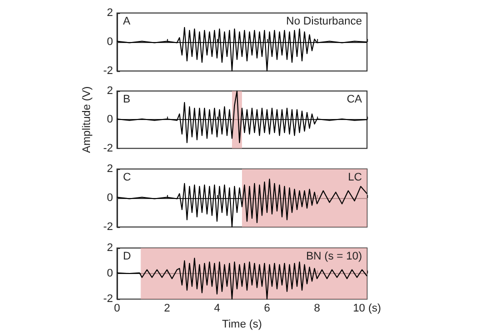  What do you see at coordinates (324, 22) in the screenshot?
I see `annotation: No Disturbance` at bounding box center [324, 22].